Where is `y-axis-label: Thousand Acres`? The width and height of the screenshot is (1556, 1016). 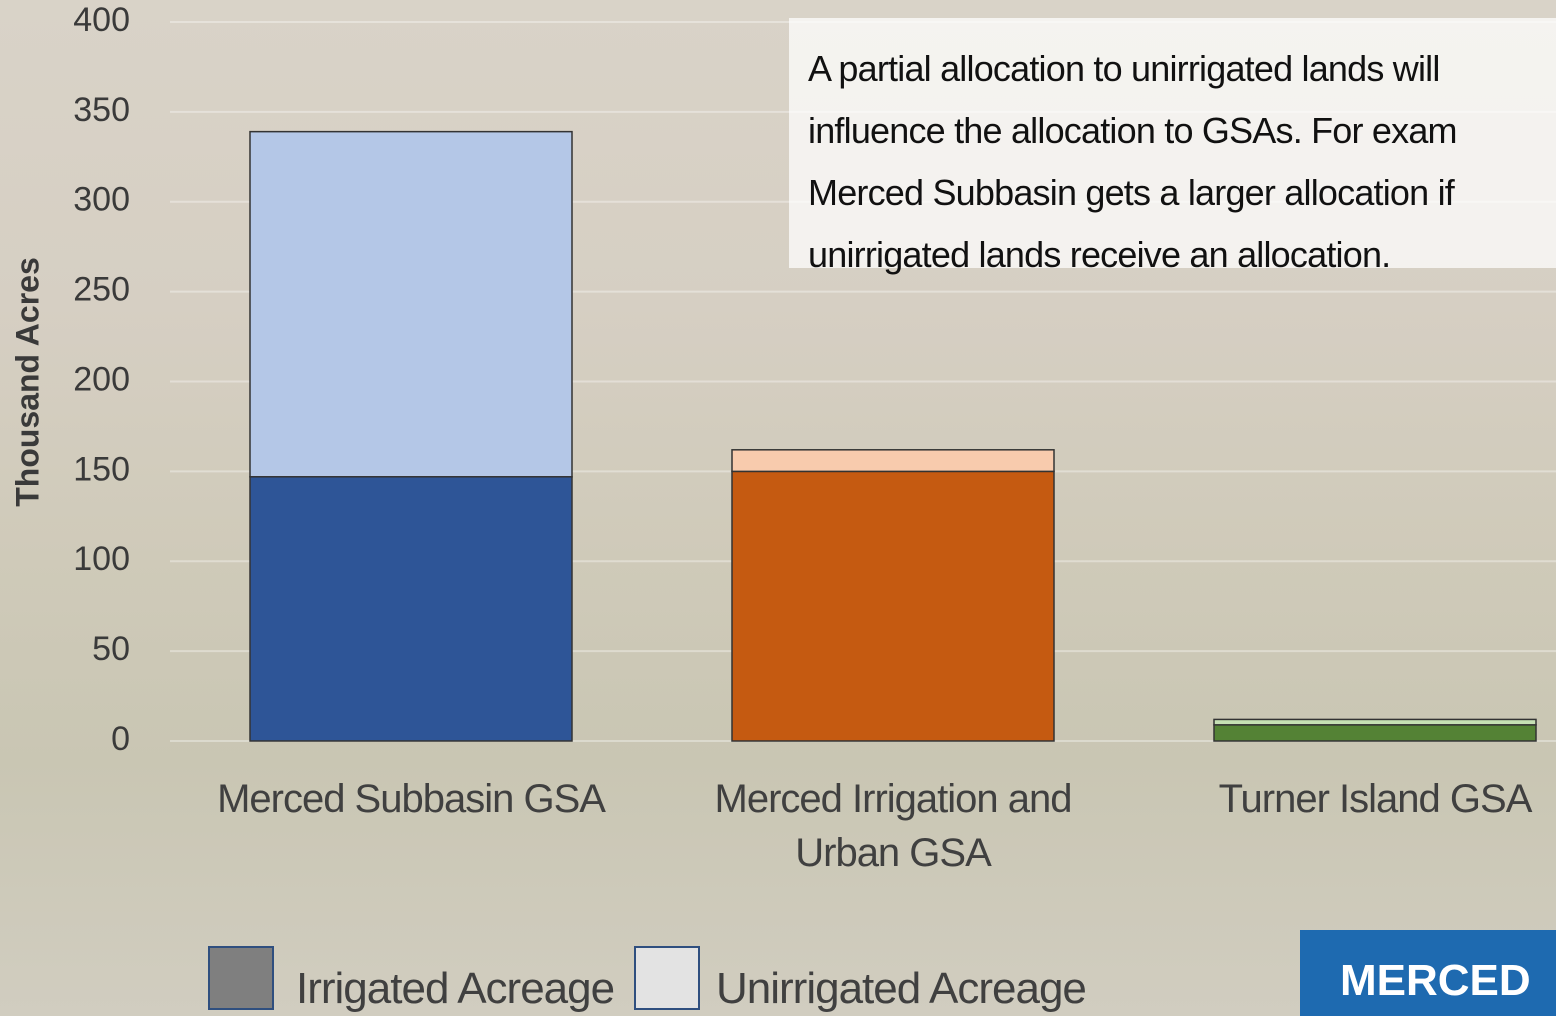
y-axis-label: Thousand Acres is located at coordinates (27, 382).